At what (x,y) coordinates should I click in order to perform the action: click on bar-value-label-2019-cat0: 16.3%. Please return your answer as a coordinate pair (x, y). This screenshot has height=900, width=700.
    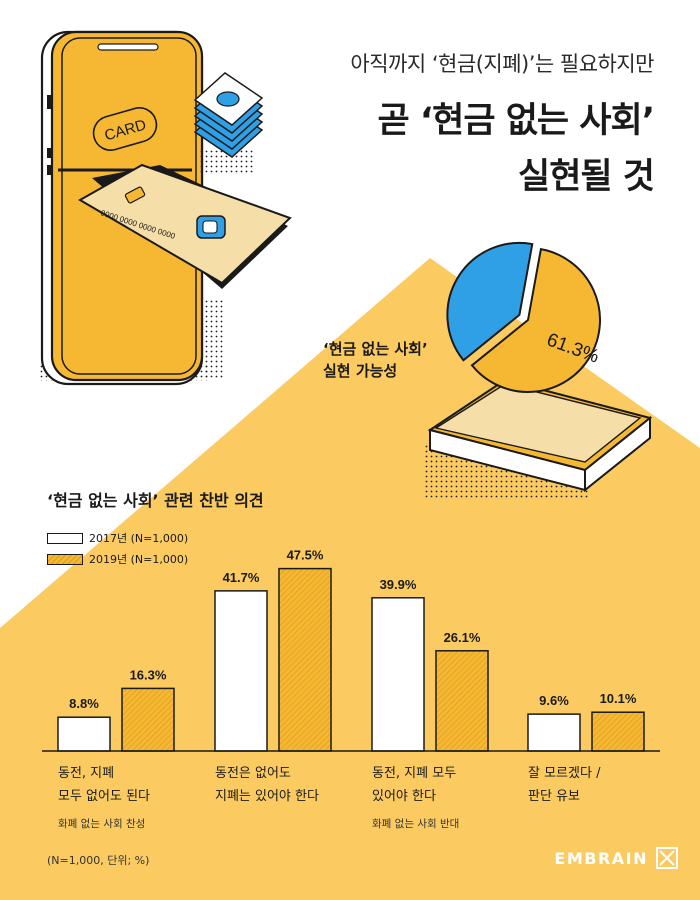
    Looking at the image, I should click on (148, 674).